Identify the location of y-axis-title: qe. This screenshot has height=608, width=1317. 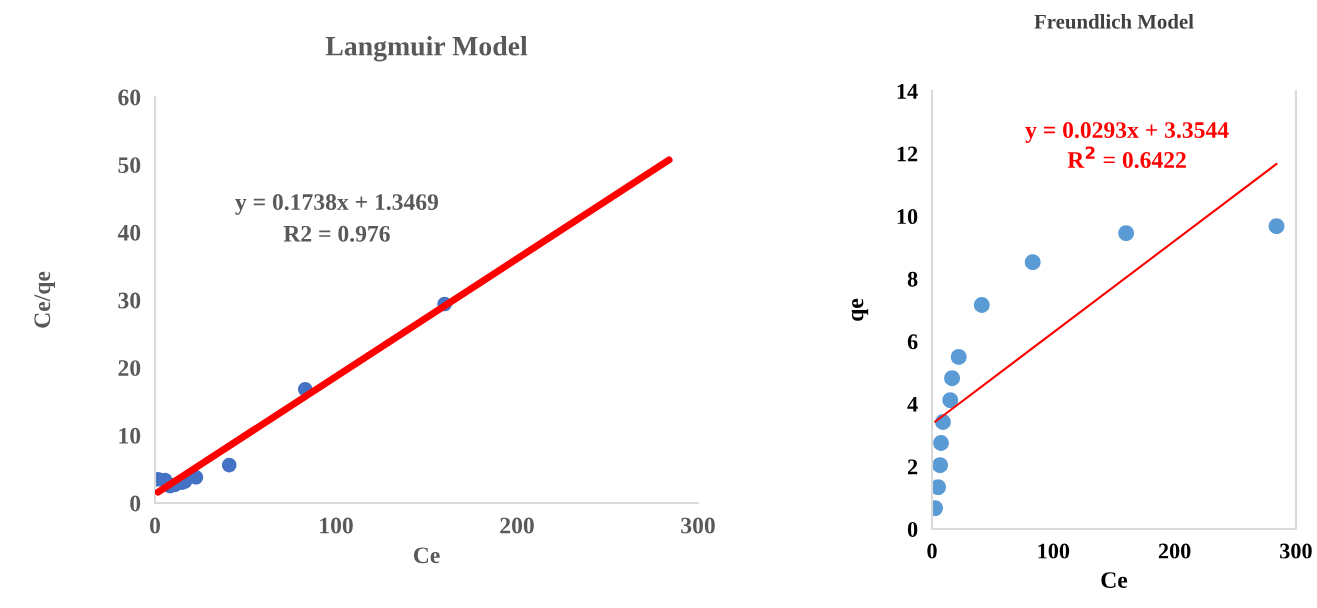
(860, 309).